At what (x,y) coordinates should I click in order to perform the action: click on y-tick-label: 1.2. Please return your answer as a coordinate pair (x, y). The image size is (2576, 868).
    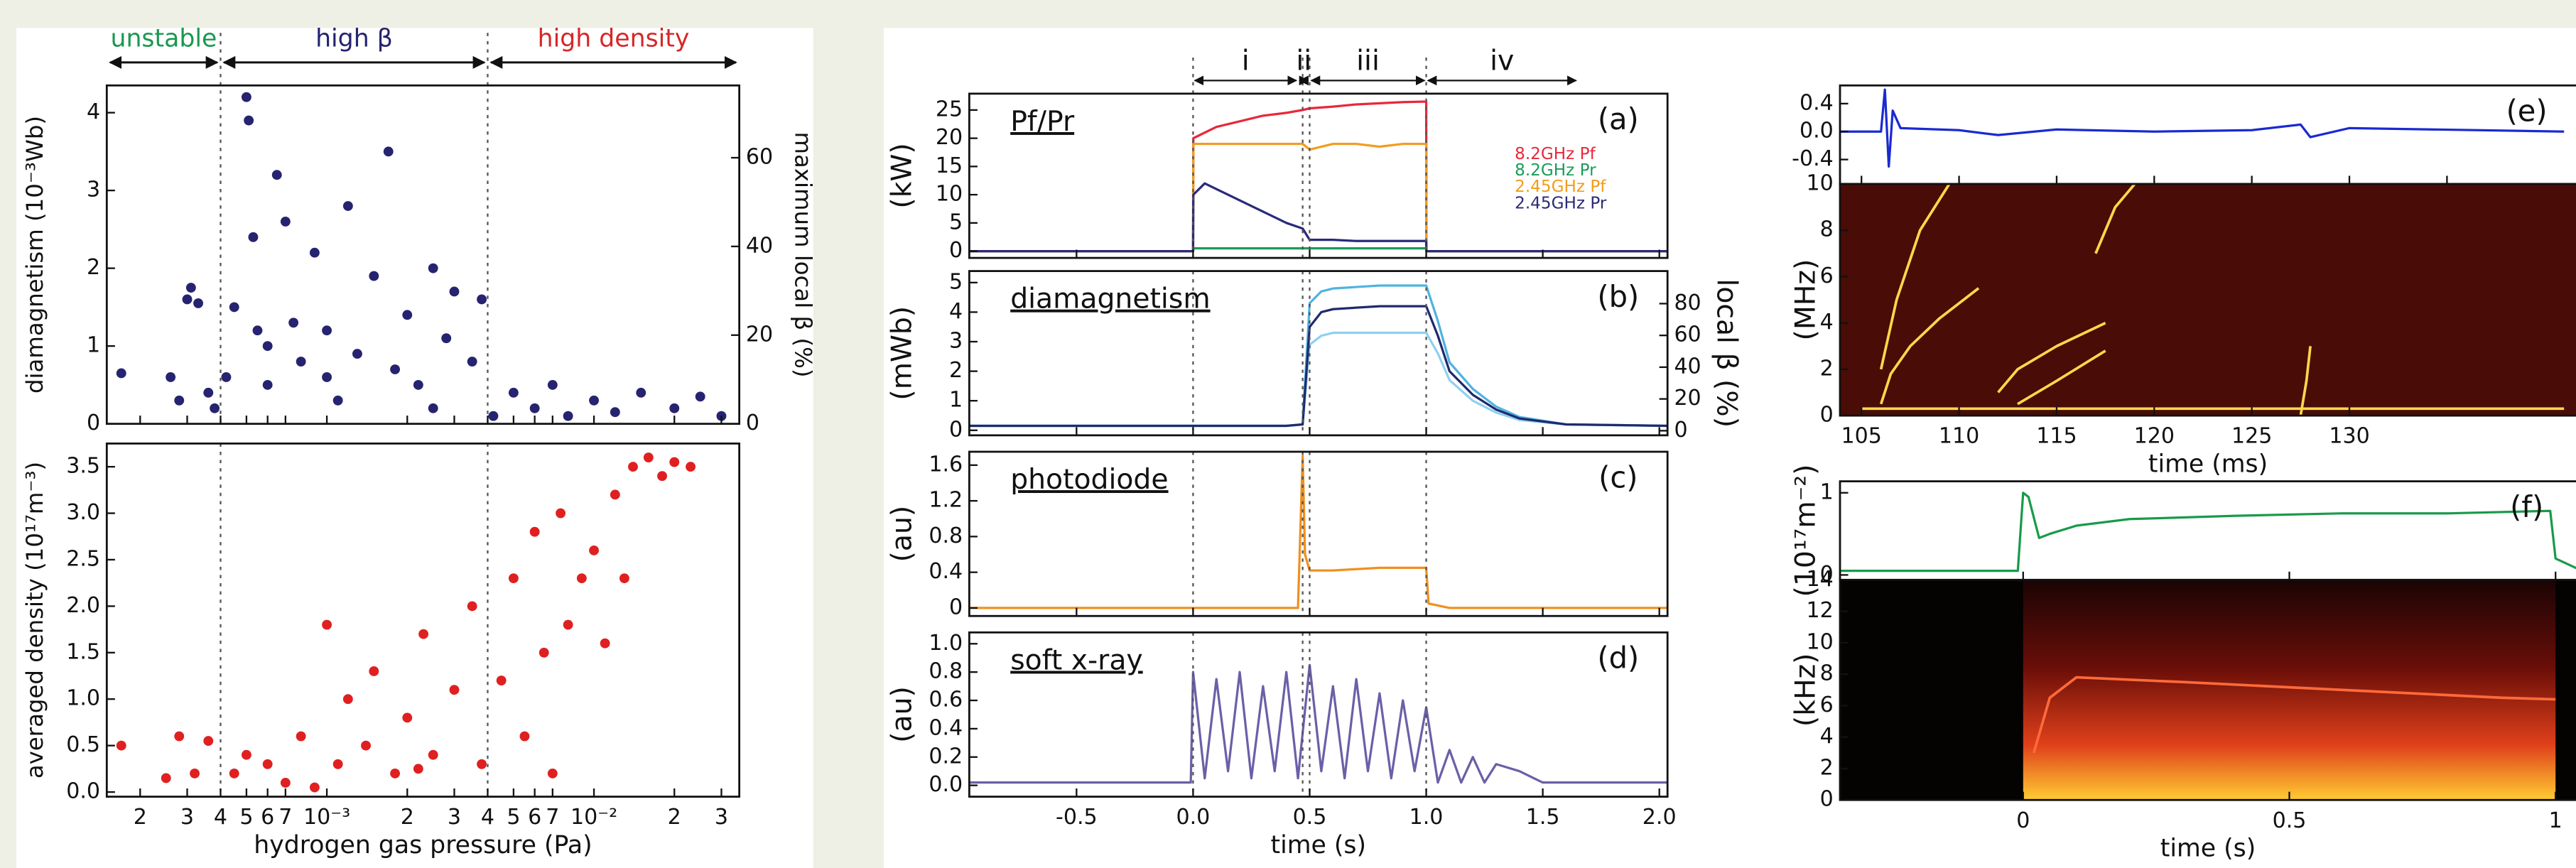
    Looking at the image, I should click on (946, 500).